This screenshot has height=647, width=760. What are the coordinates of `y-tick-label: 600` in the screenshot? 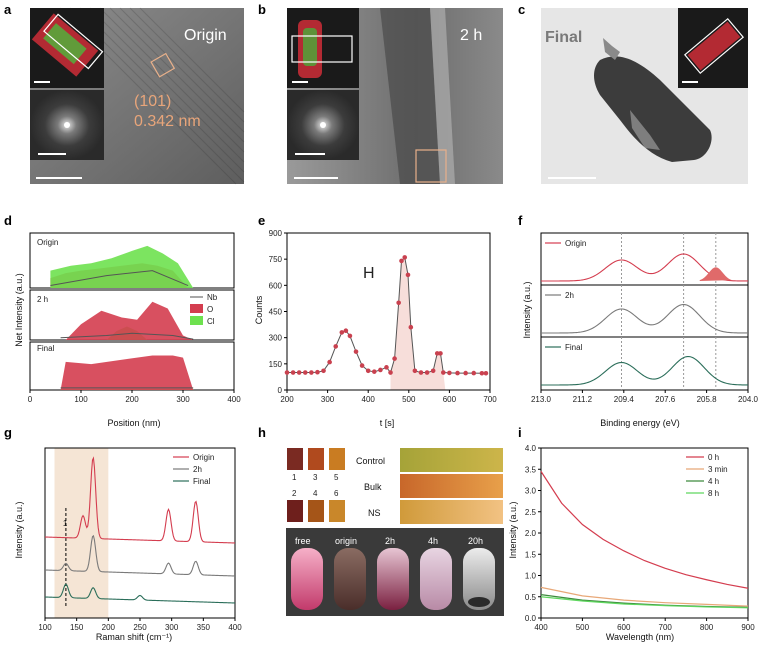 It's located at (276, 285).